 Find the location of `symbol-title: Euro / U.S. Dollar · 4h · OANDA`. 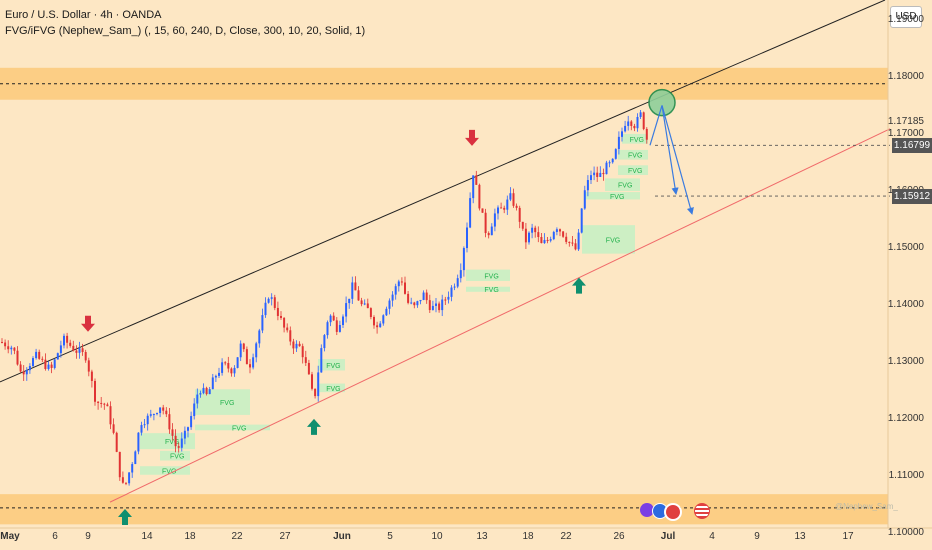

symbol-title: Euro / U.S. Dollar · 4h · OANDA is located at coordinates (83, 15).